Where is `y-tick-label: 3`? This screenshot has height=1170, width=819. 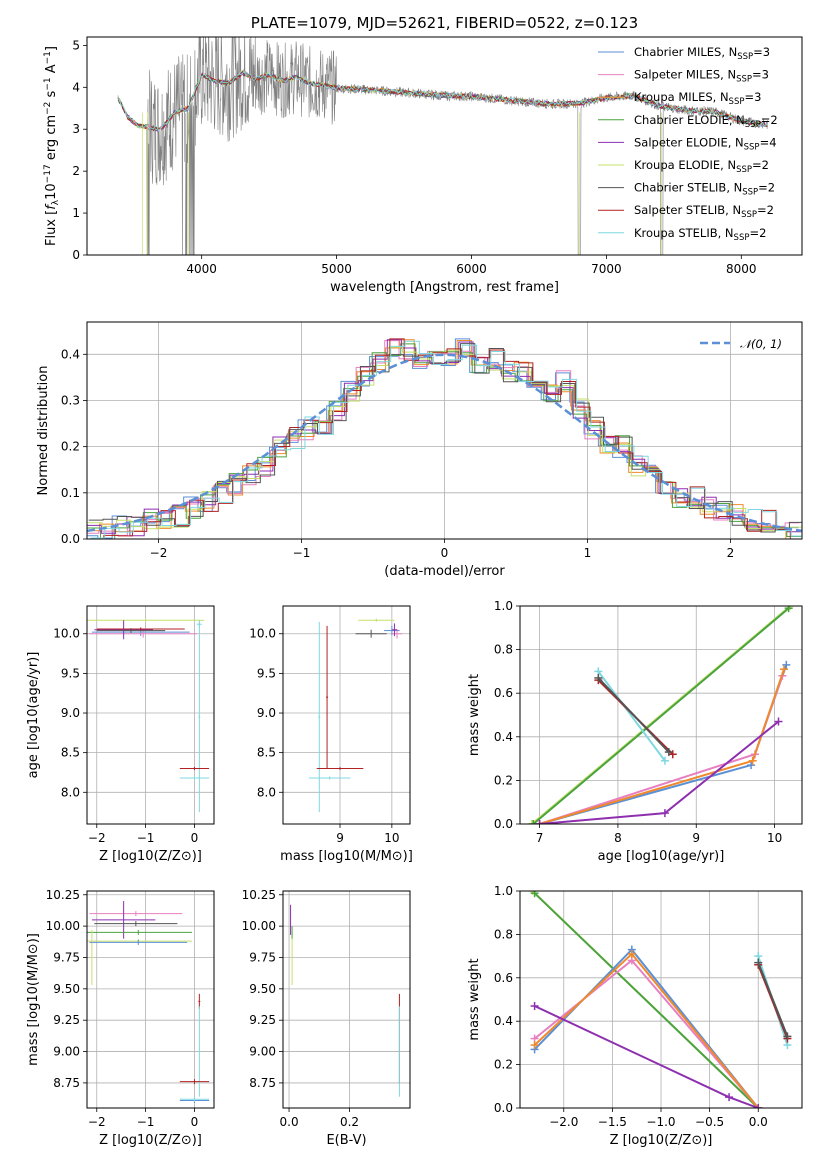 y-tick-label: 3 is located at coordinates (76, 129).